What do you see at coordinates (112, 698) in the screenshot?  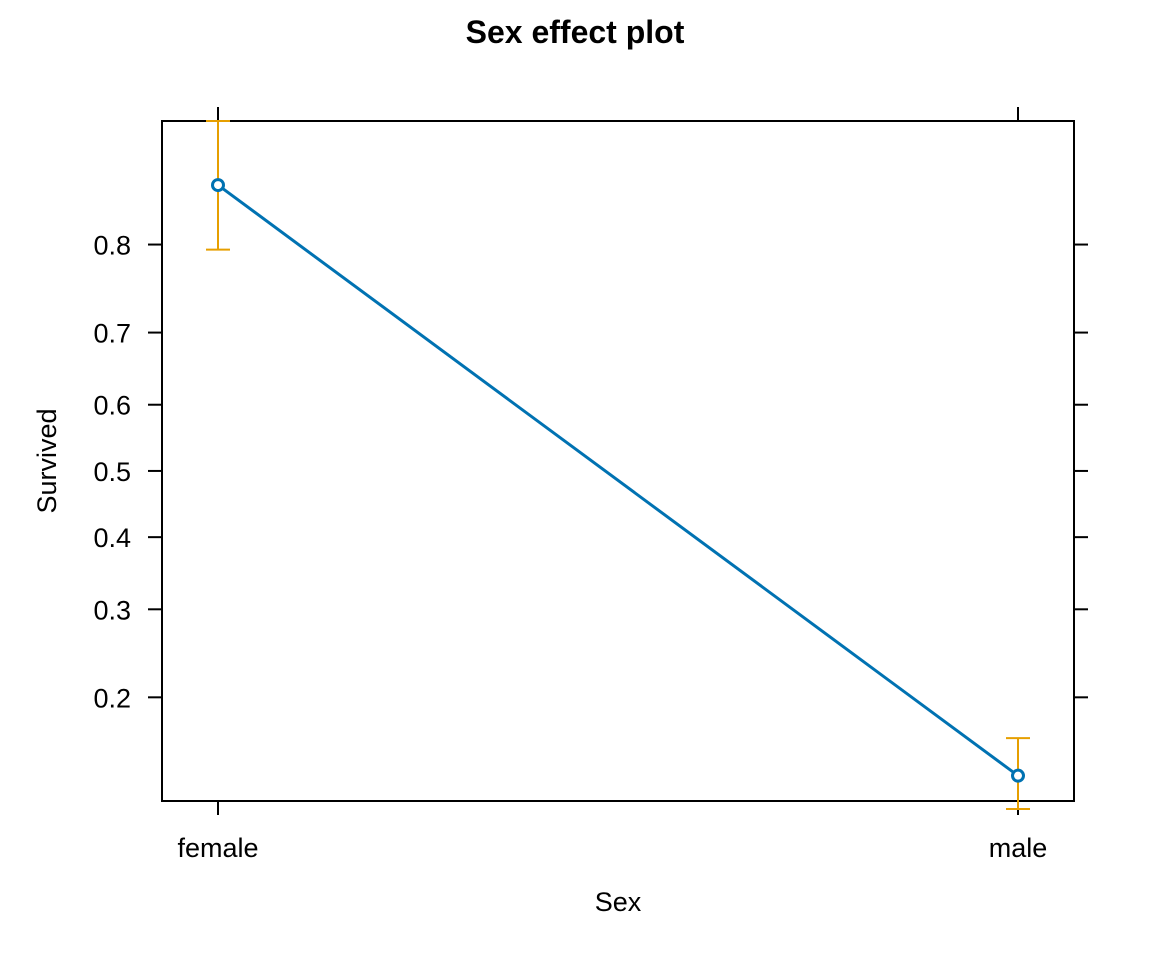 I see `y-tick-label-0.2: 0.2` at bounding box center [112, 698].